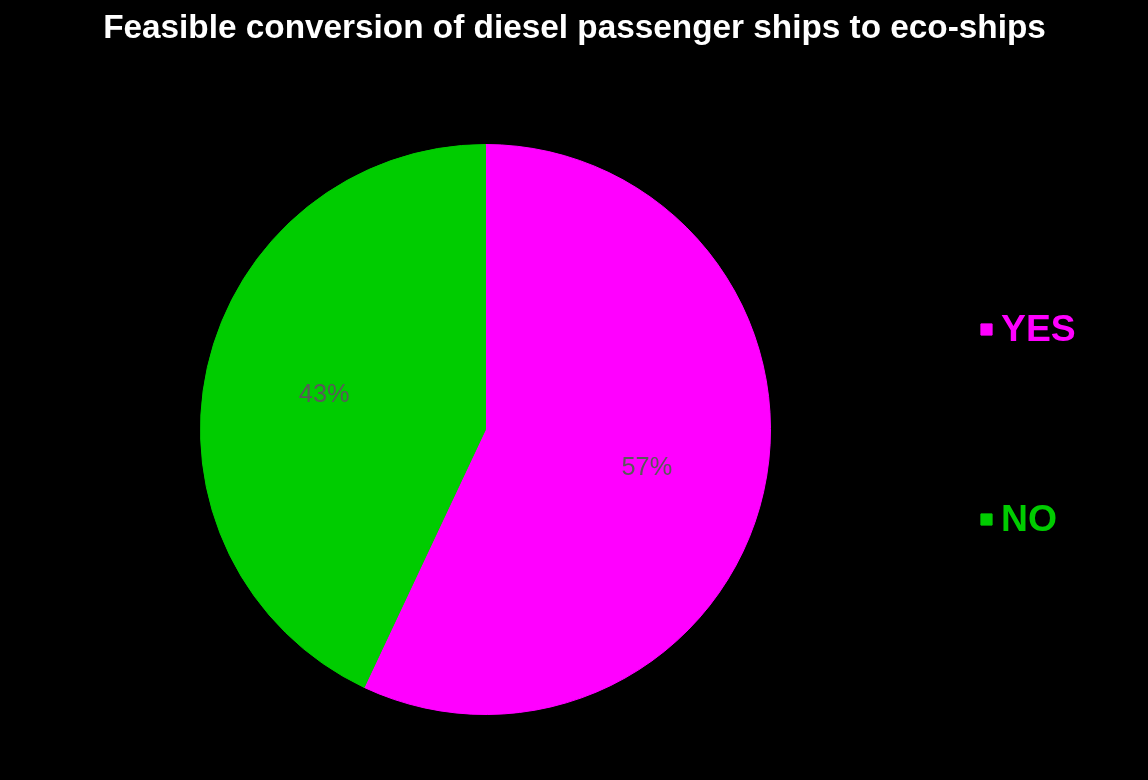 The width and height of the screenshot is (1148, 780). Describe the element at coordinates (1038, 328) in the screenshot. I see `legend-label: YES` at that location.